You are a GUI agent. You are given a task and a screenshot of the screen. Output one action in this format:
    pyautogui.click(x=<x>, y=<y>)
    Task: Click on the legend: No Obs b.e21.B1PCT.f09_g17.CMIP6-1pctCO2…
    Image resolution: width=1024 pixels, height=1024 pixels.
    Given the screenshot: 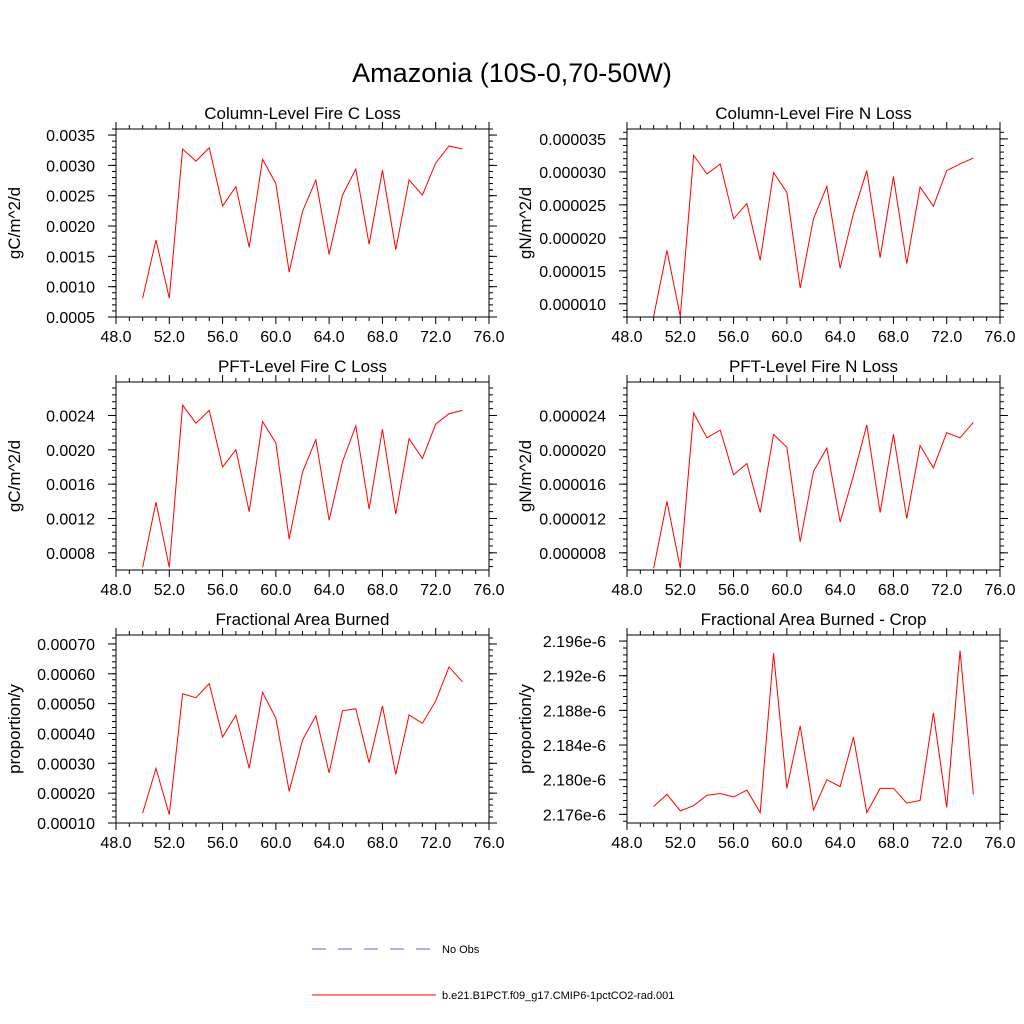 What is the action you would take?
    pyautogui.click(x=493, y=973)
    